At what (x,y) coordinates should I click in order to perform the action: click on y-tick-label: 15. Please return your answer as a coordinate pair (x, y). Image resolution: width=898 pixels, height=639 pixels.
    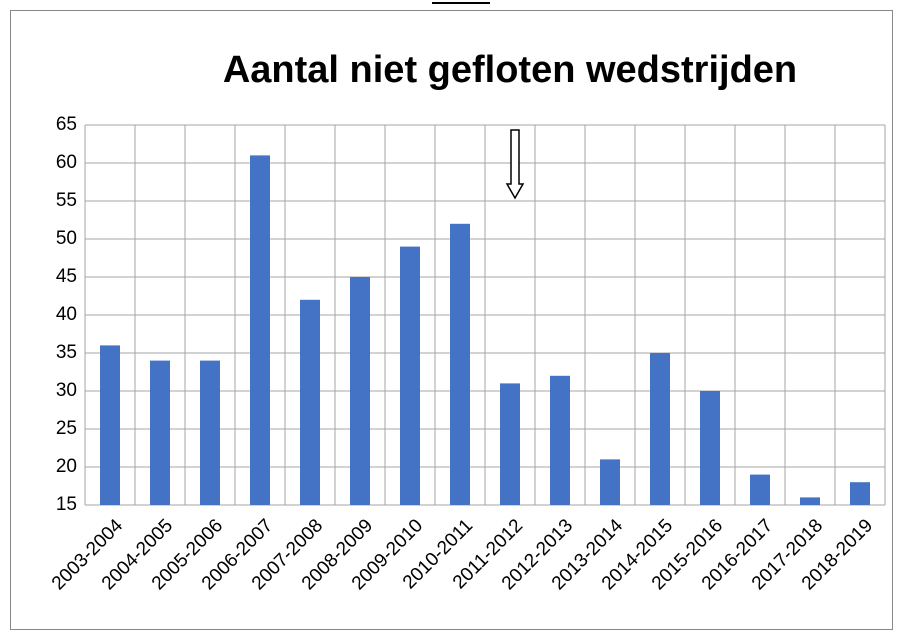
    Looking at the image, I should click on (66, 504).